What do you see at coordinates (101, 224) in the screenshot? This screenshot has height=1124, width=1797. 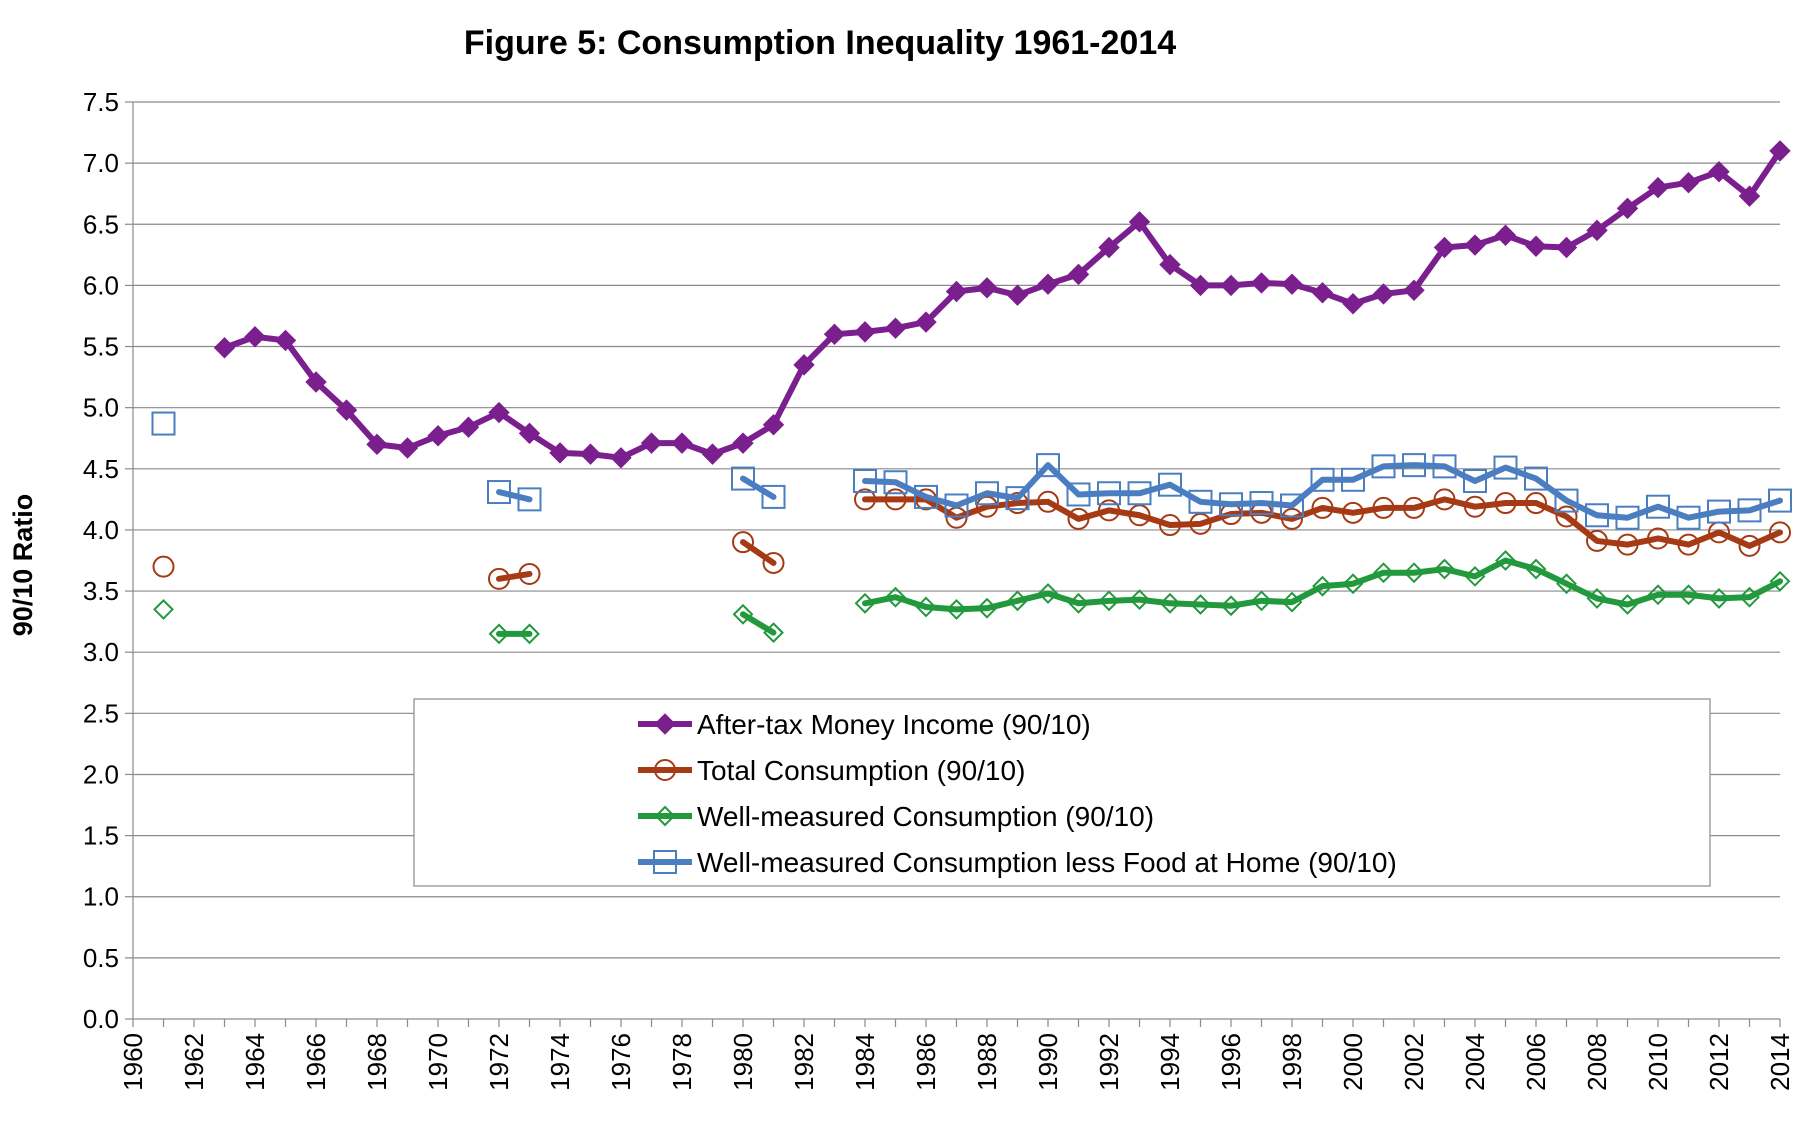 I see `y-tick-label: 6.5` at bounding box center [101, 224].